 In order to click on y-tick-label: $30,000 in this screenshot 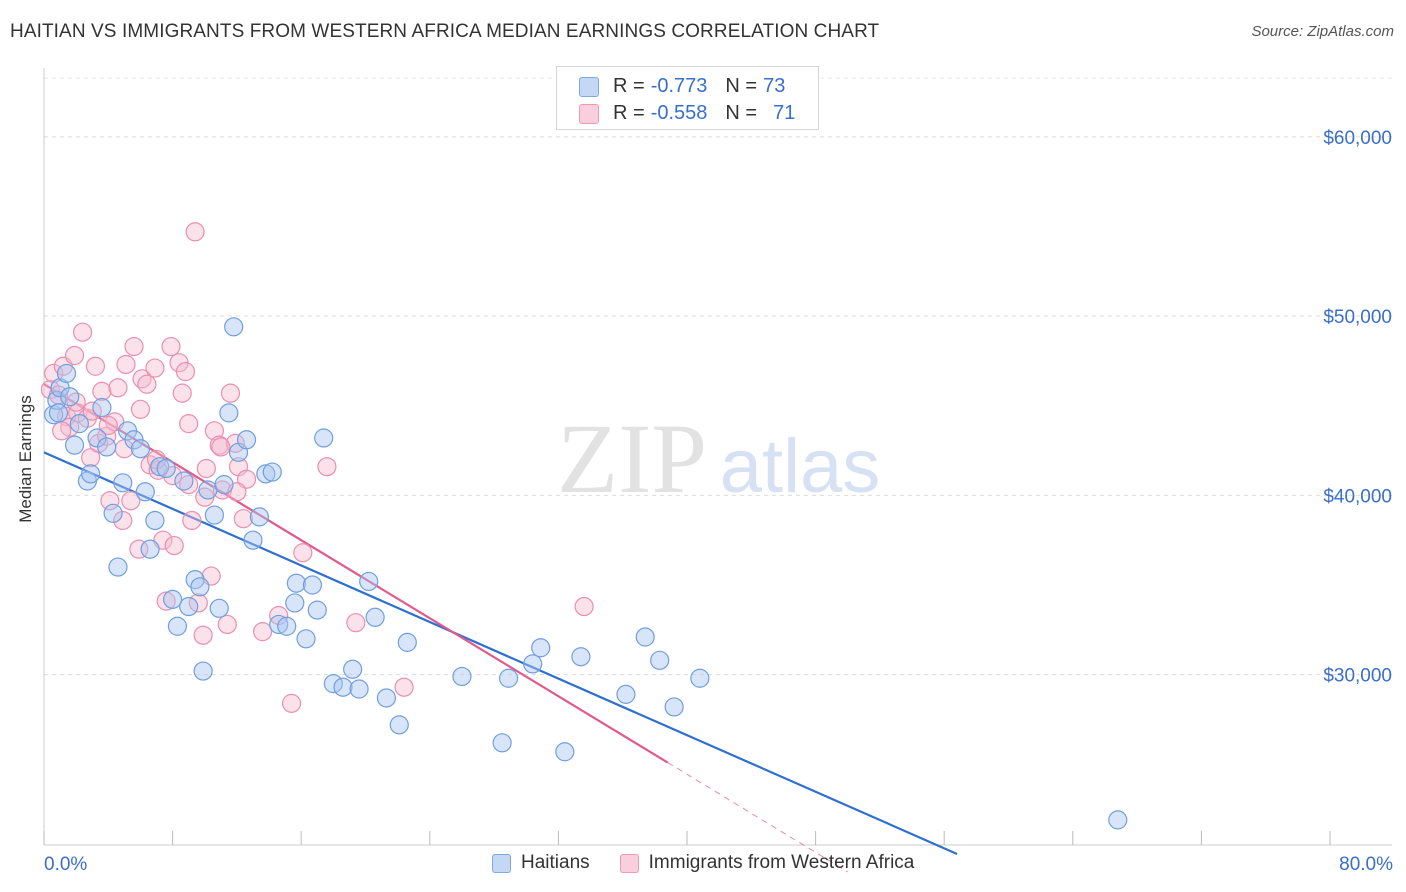, I will do `click(1357, 676)`.